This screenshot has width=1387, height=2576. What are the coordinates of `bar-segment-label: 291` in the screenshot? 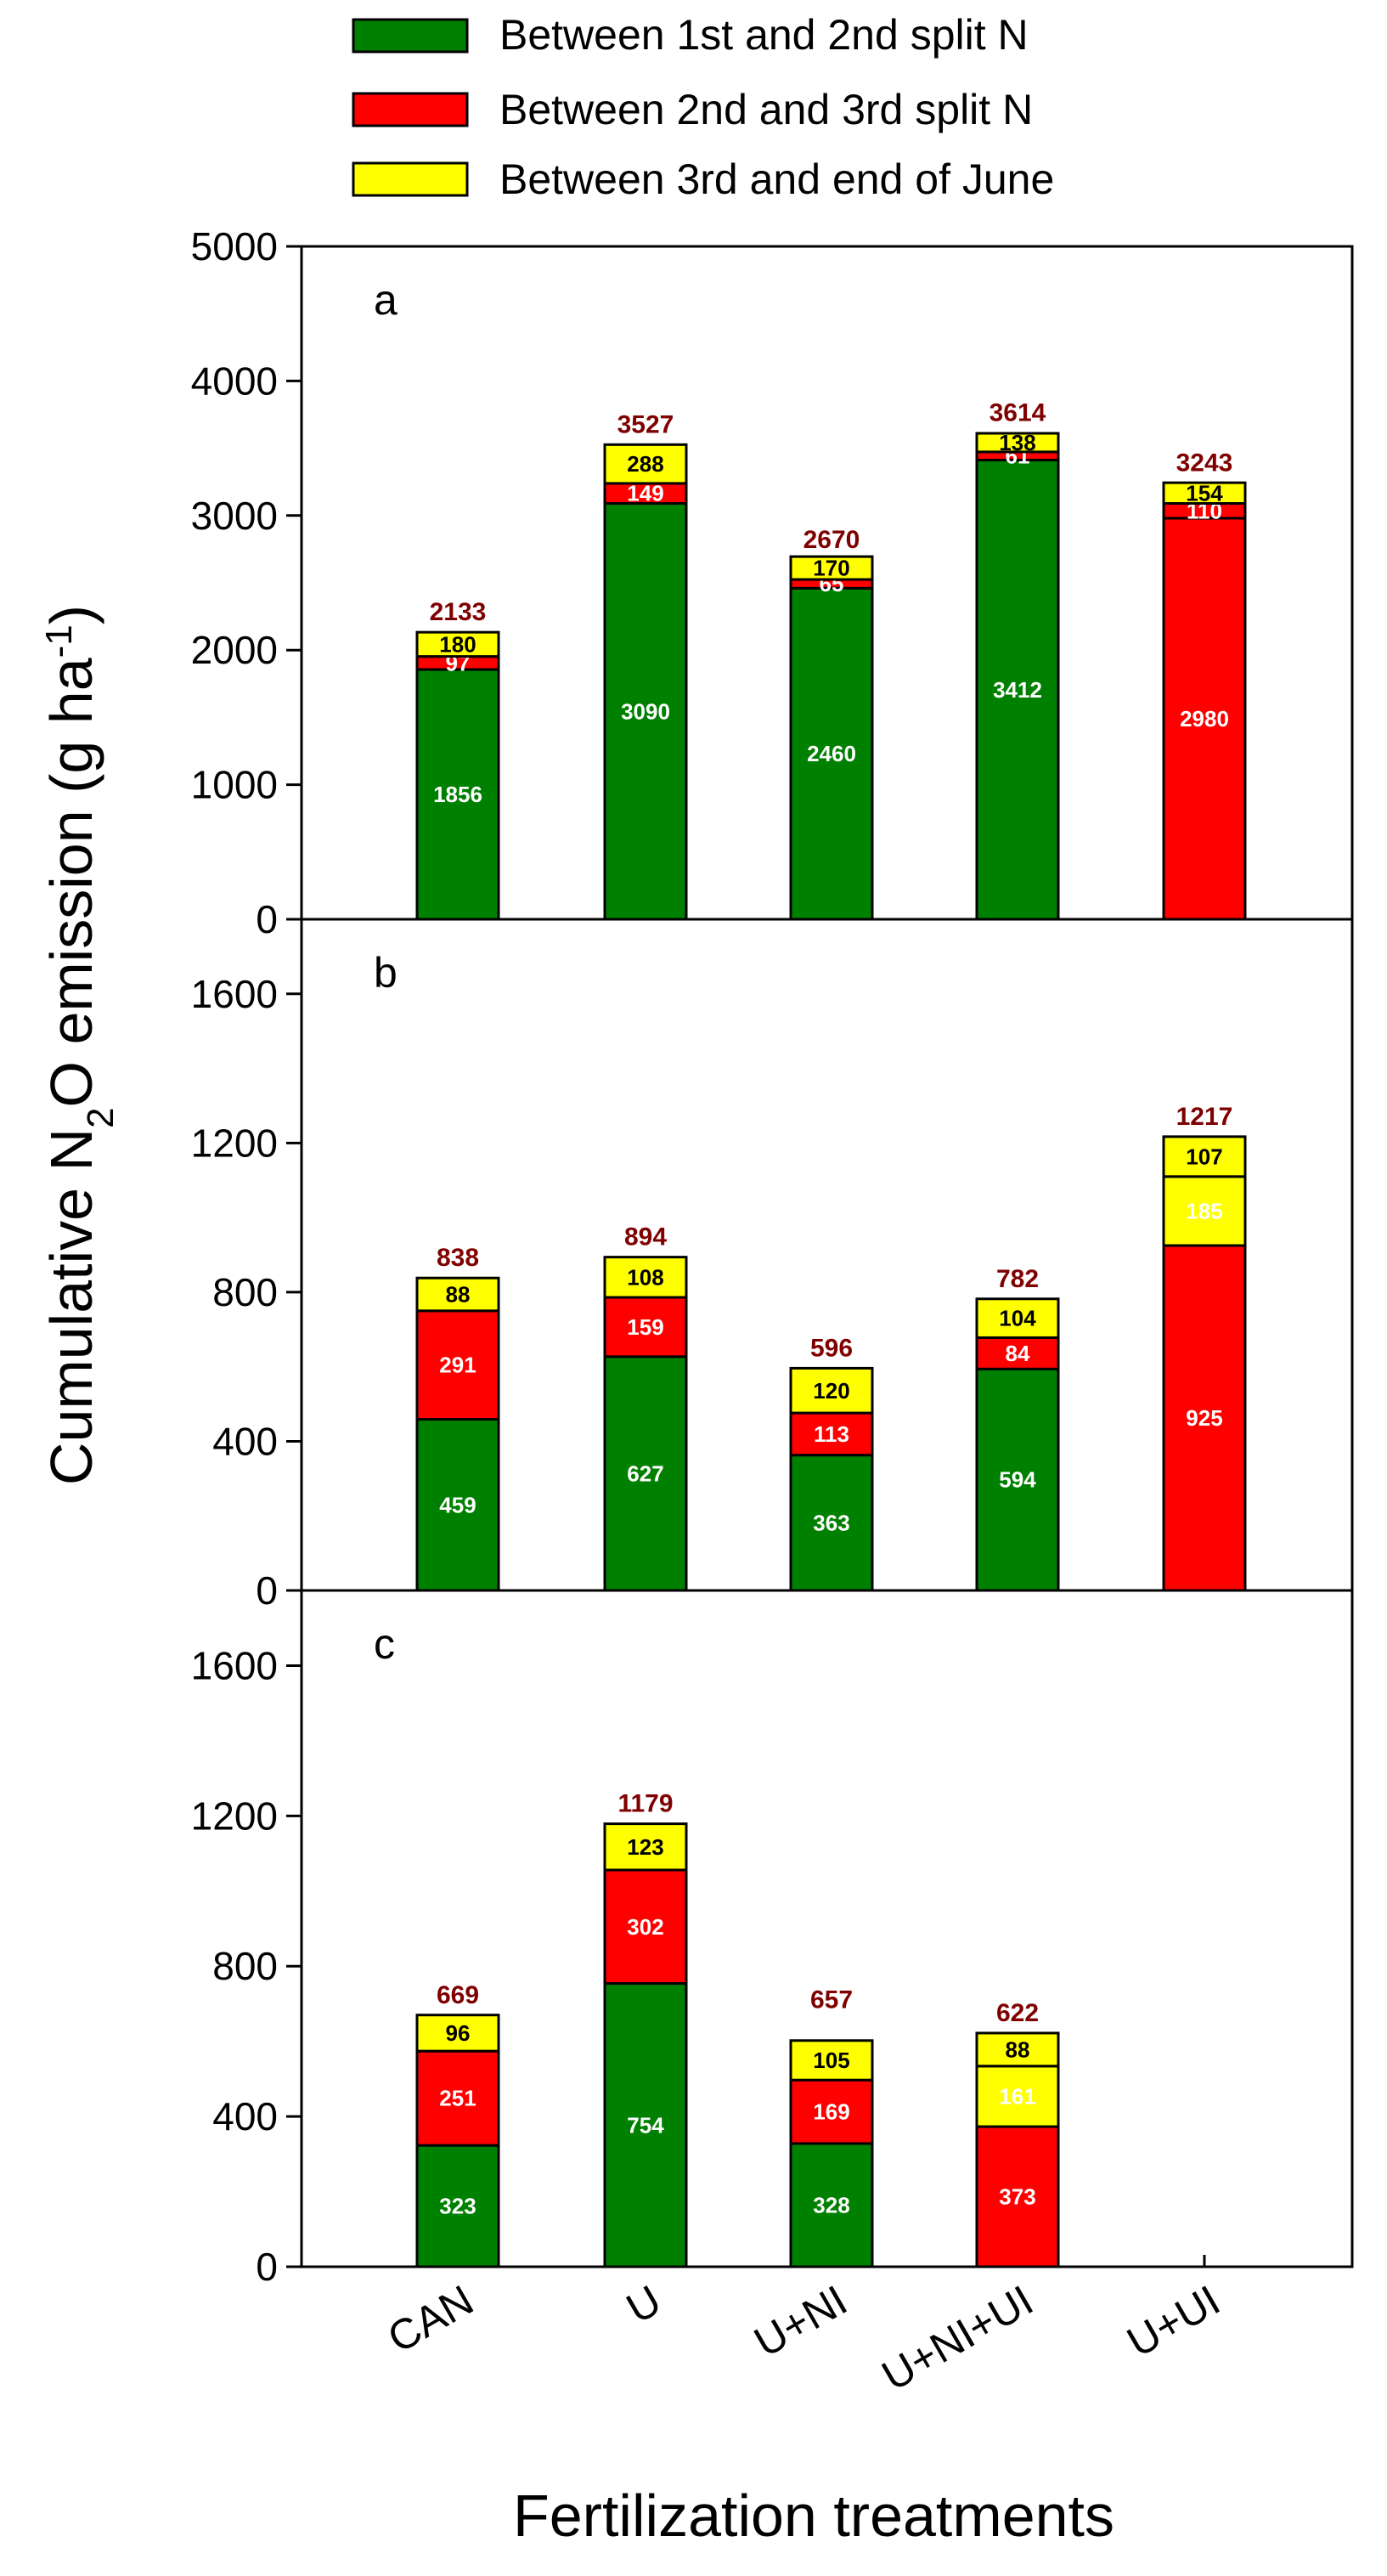 It's located at (458, 1365).